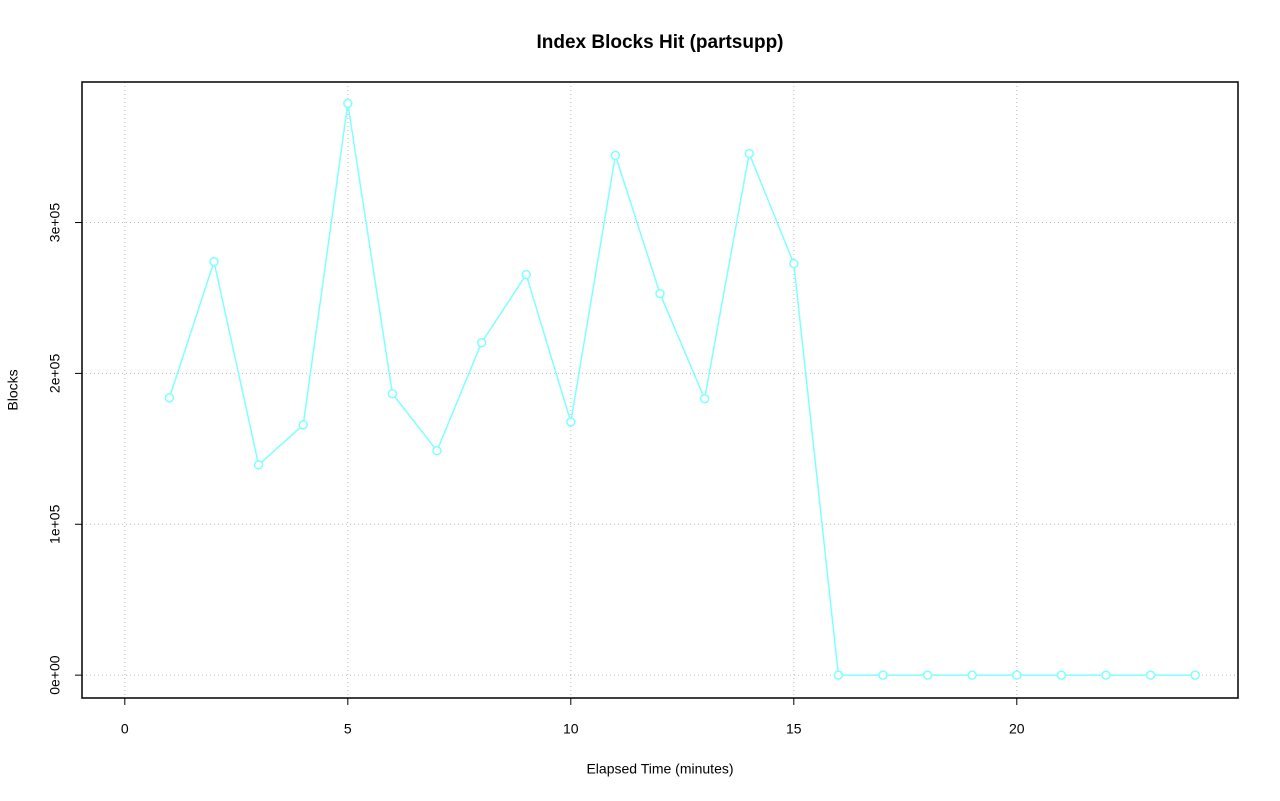 The image size is (1280, 801). What do you see at coordinates (1017, 729) in the screenshot?
I see `x-tick-label: 20` at bounding box center [1017, 729].